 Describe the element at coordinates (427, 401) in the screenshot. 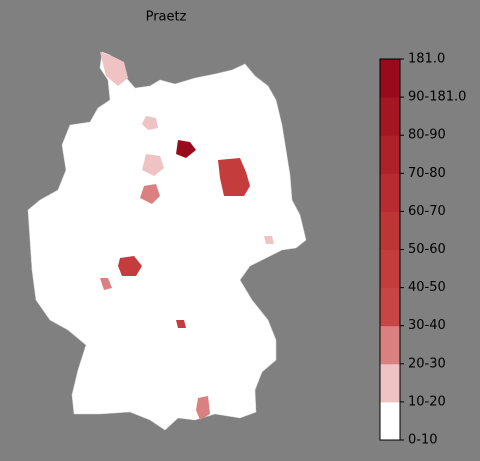

I see `colorbar-label: 10-20` at that location.